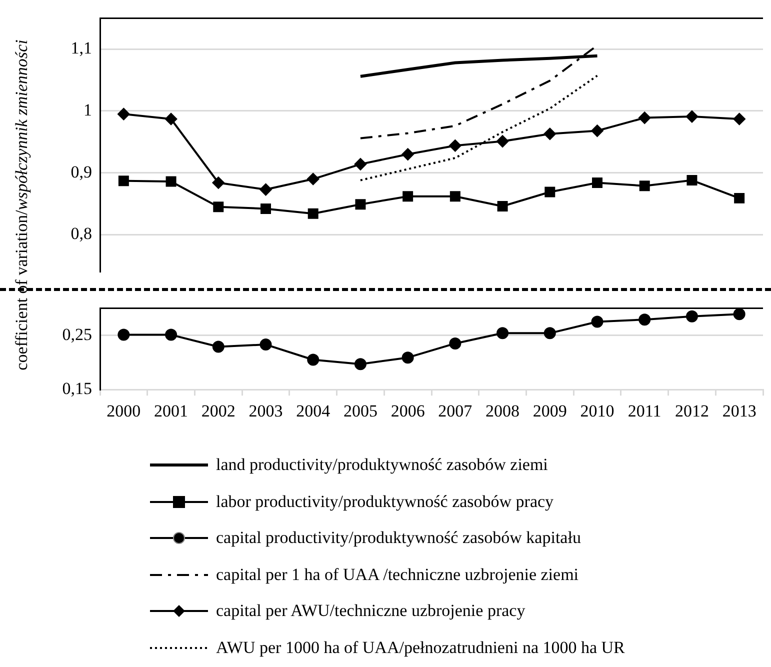 The height and width of the screenshot is (667, 771). What do you see at coordinates (407, 410) in the screenshot?
I see `x-tick-label: 2006` at bounding box center [407, 410].